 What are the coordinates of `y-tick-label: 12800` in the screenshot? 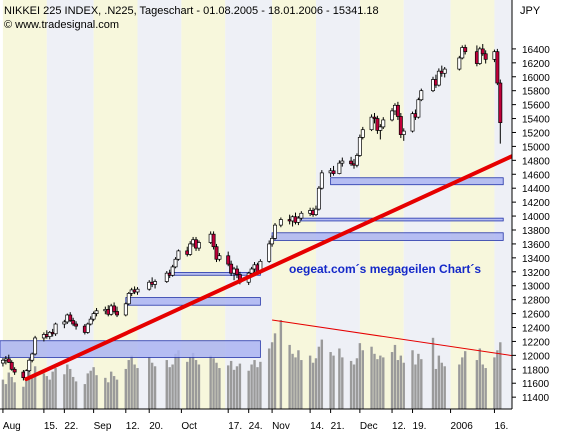 It's located at (536, 301).